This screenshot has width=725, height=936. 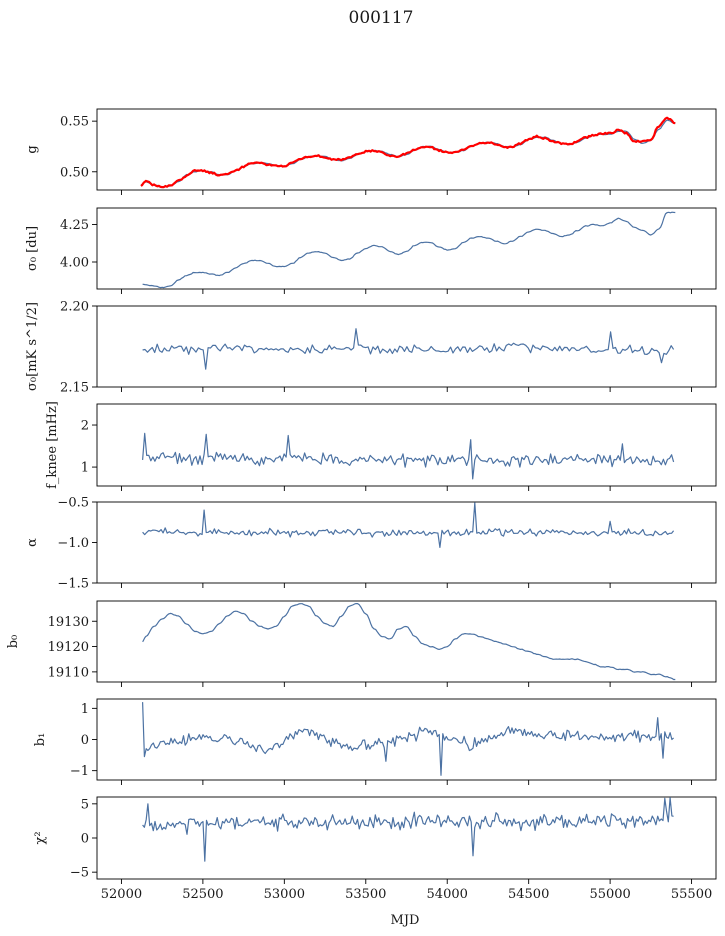 What do you see at coordinates (32, 149) in the screenshot?
I see `y-axis-label: g` at bounding box center [32, 149].